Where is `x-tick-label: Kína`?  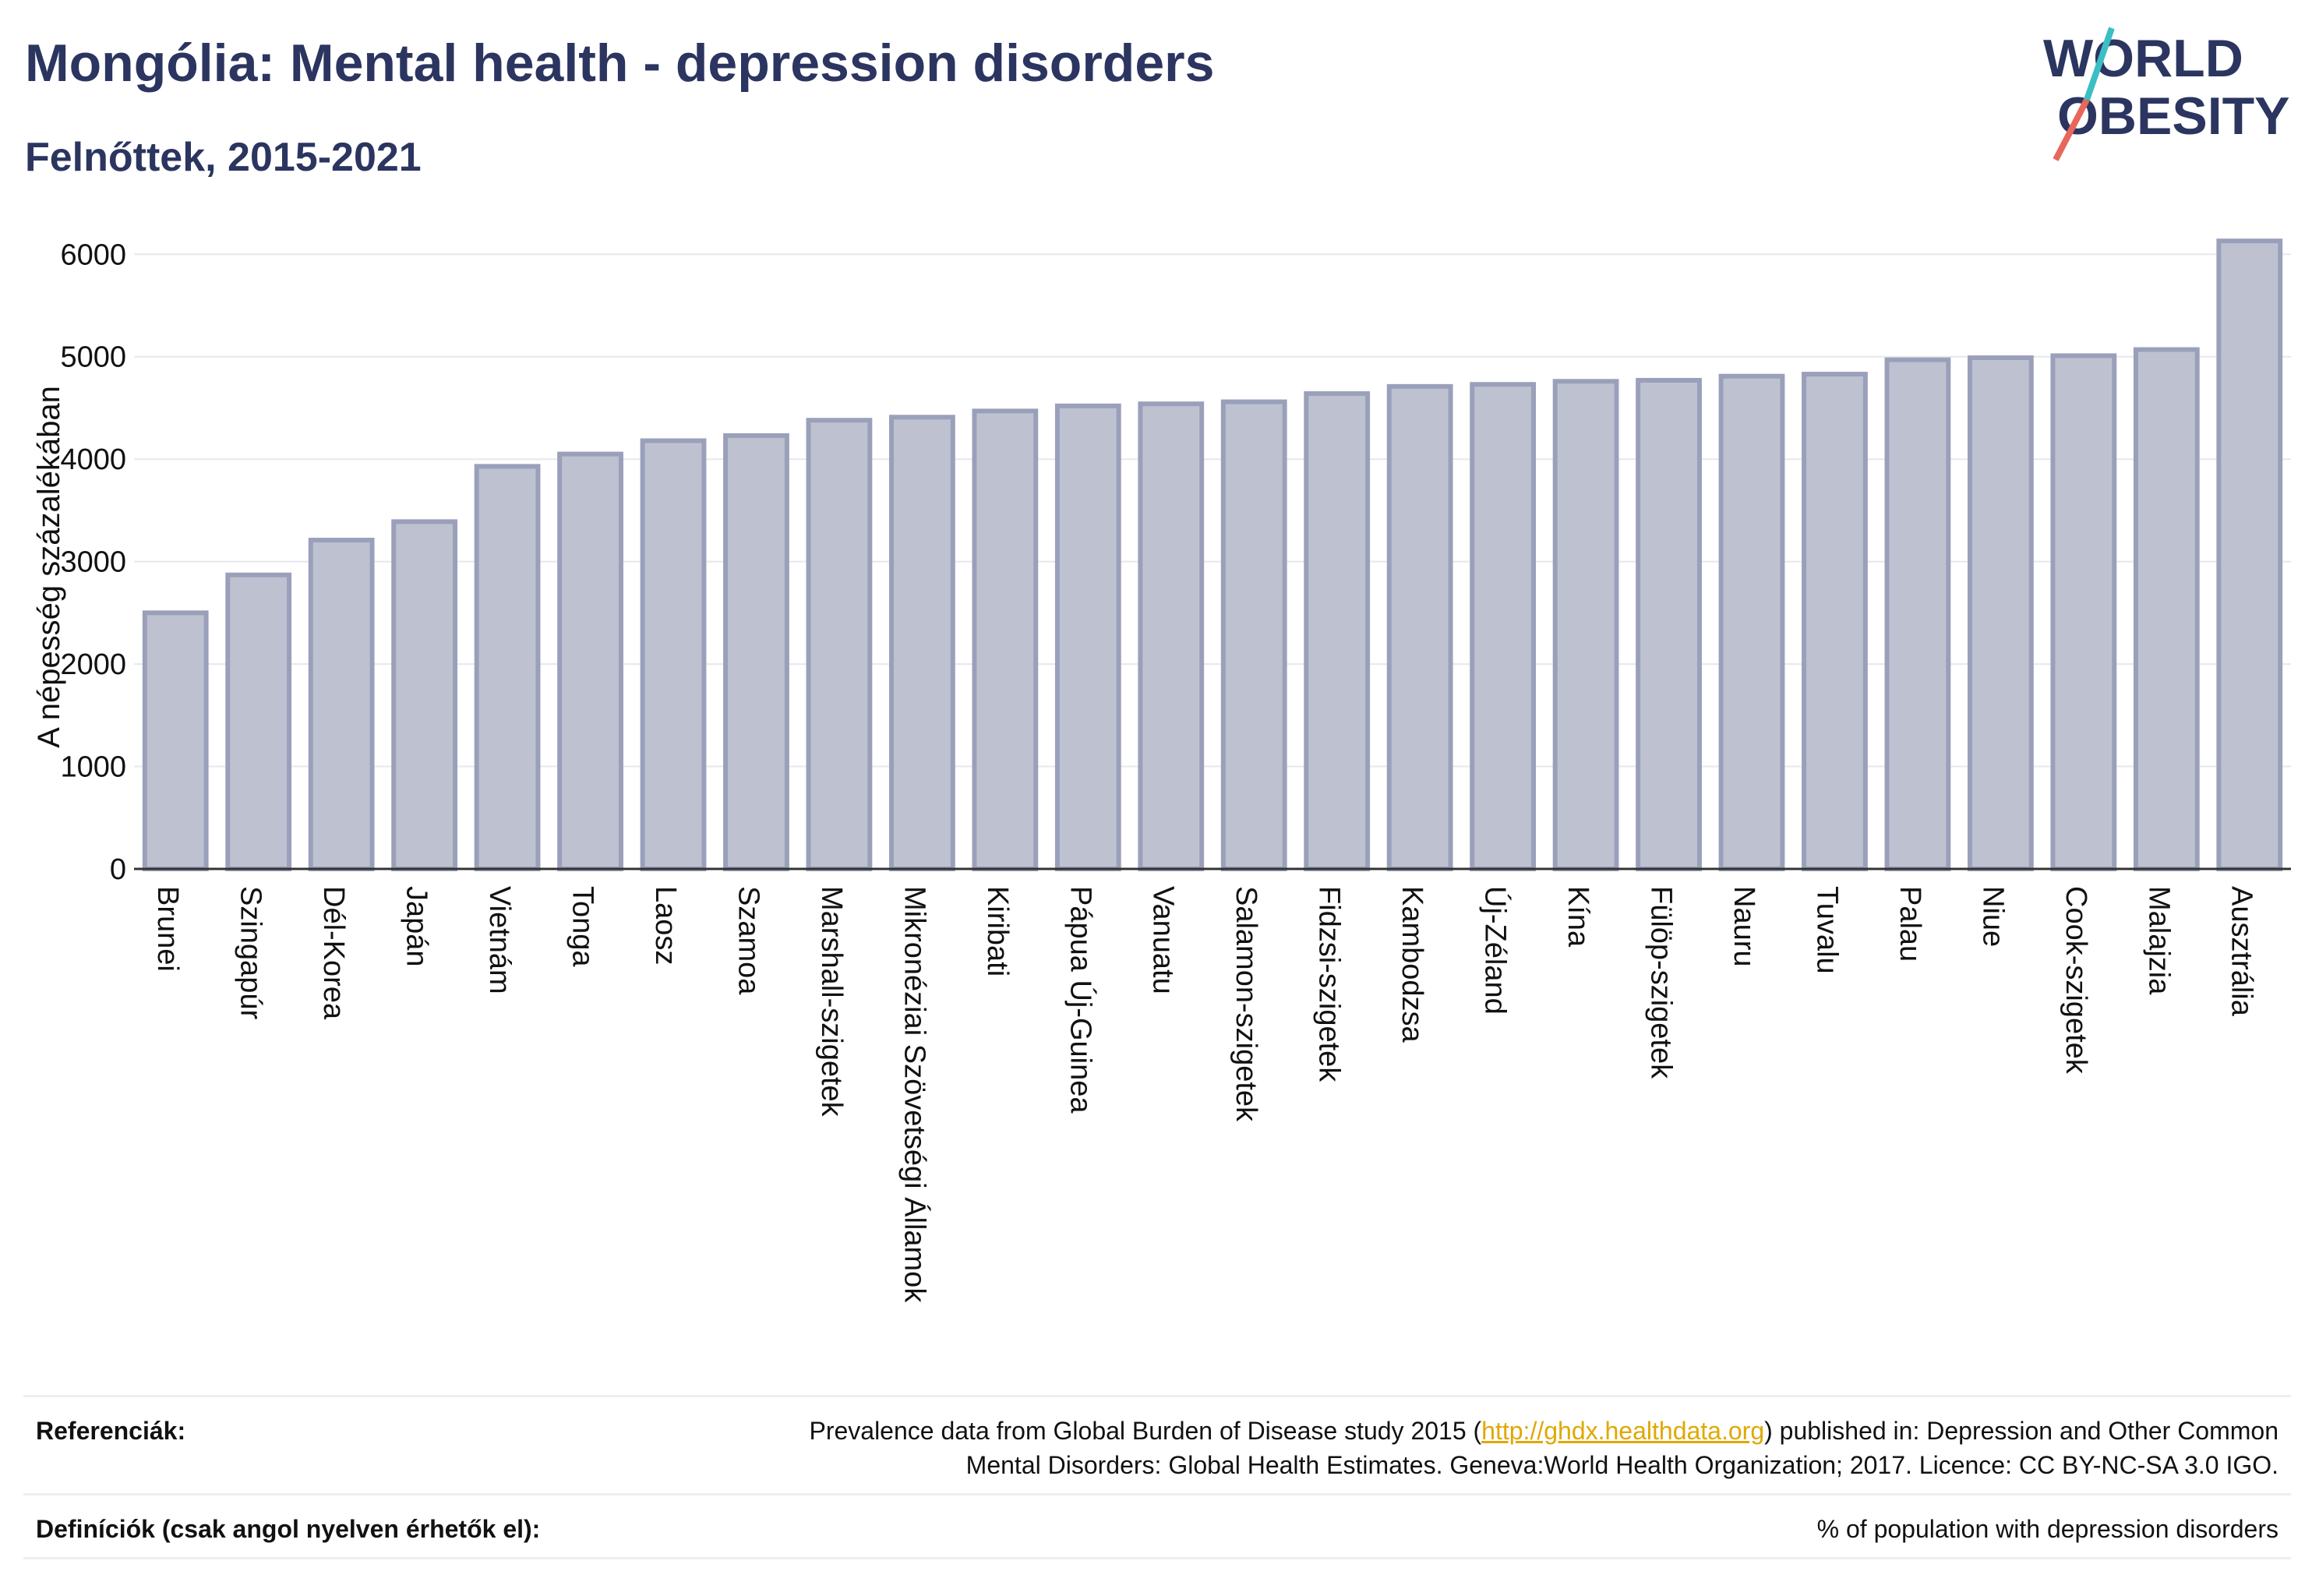
x-tick-label: Kína is located at coordinates (1578, 917).